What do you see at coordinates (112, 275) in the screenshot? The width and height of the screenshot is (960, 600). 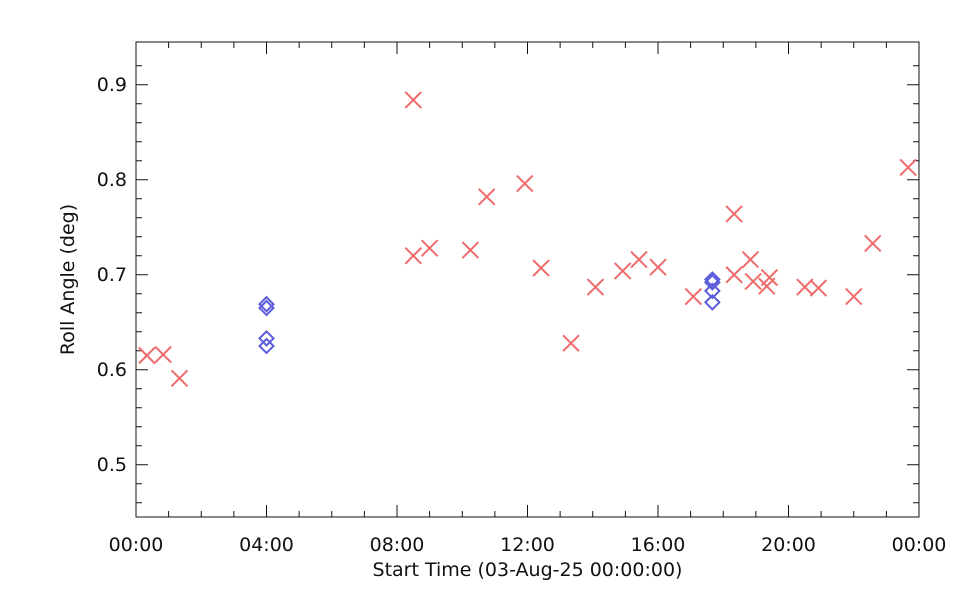 I see `y-tick-label: 0.7` at bounding box center [112, 275].